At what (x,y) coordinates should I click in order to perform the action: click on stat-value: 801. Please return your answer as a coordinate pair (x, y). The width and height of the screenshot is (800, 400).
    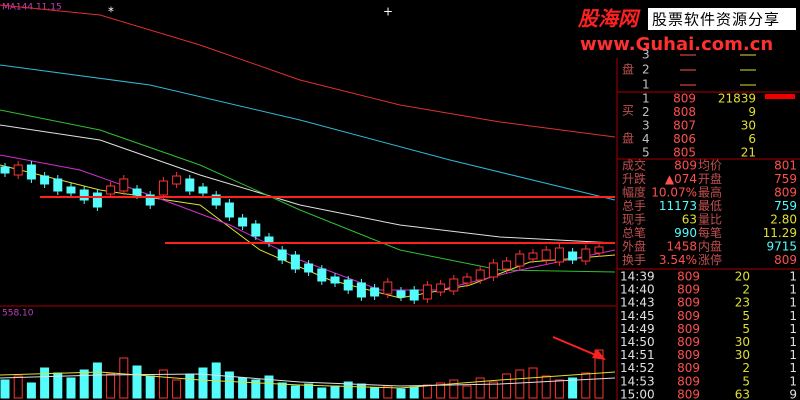
    Looking at the image, I should click on (785, 166).